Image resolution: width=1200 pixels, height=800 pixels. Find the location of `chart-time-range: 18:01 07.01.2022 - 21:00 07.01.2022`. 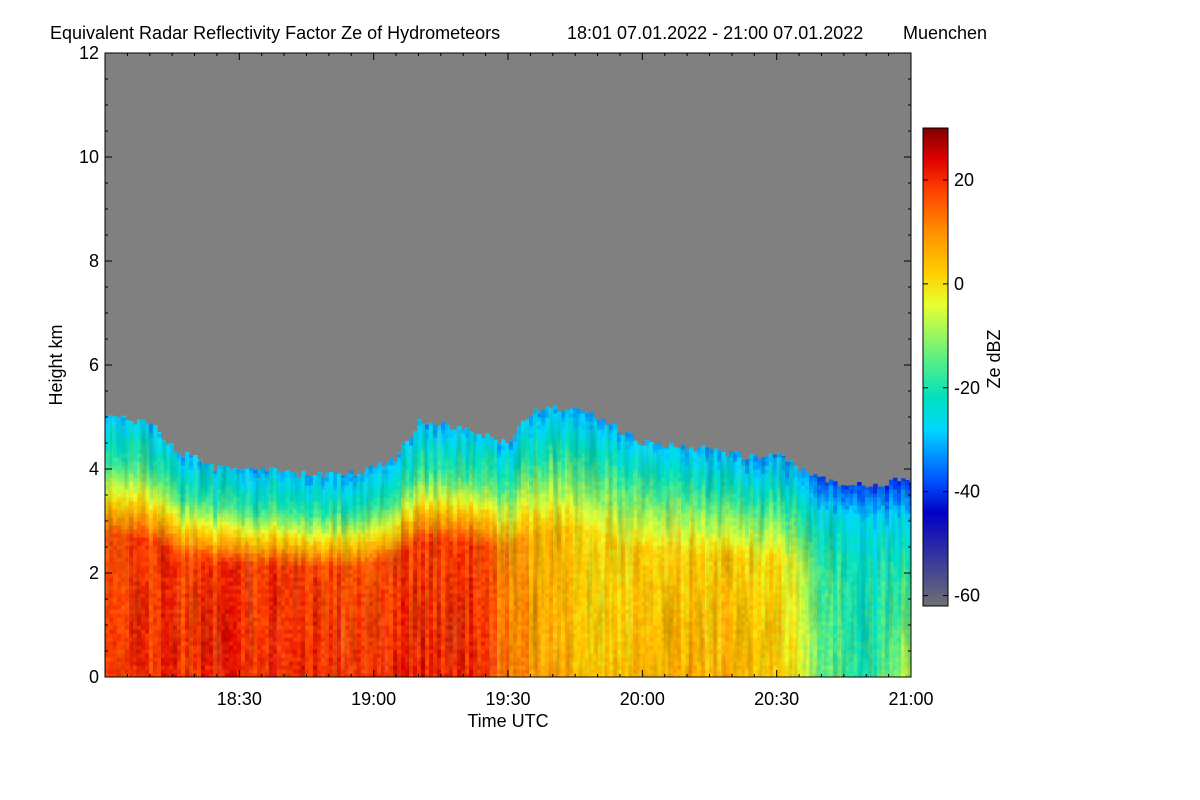

chart-time-range: 18:01 07.01.2022 - 21:00 07.01.2022 is located at coordinates (715, 33).